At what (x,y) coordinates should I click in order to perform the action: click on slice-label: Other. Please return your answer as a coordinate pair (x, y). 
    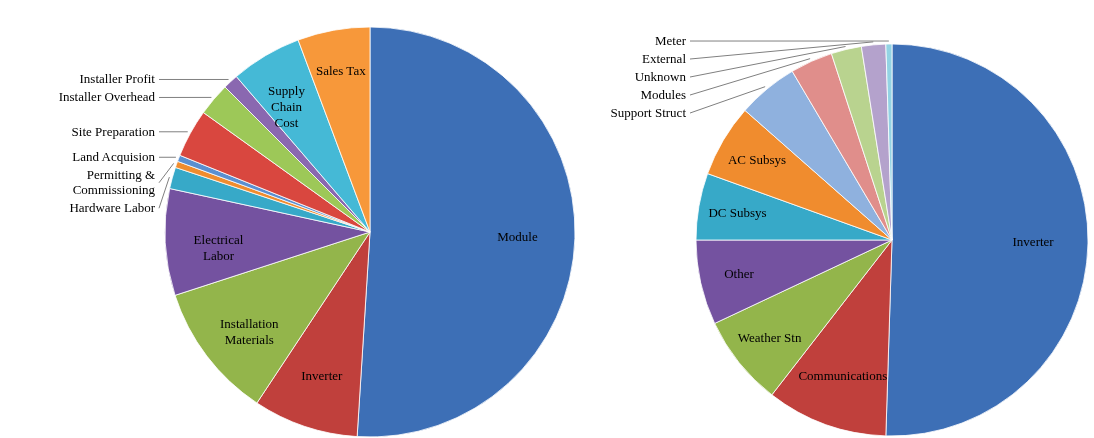
    Looking at the image, I should click on (739, 274).